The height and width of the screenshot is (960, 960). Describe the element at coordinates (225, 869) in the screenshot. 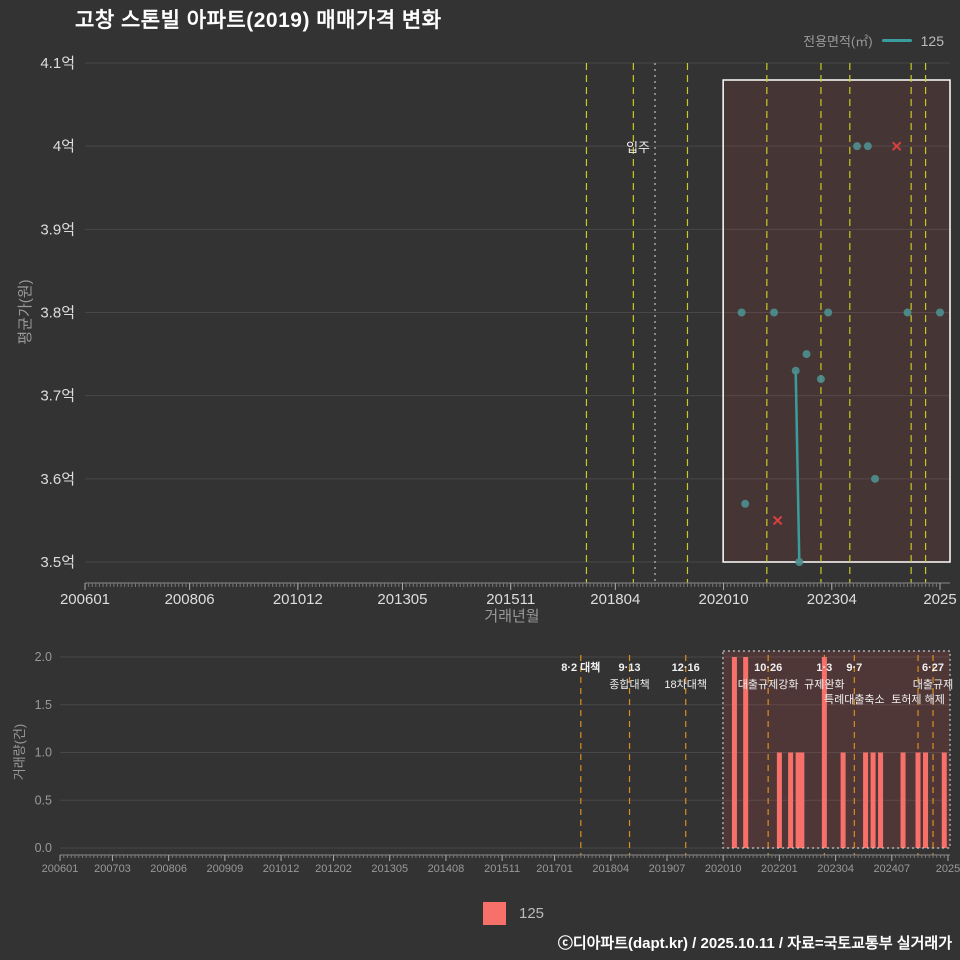

I see `x-tick-label: 200909` at that location.